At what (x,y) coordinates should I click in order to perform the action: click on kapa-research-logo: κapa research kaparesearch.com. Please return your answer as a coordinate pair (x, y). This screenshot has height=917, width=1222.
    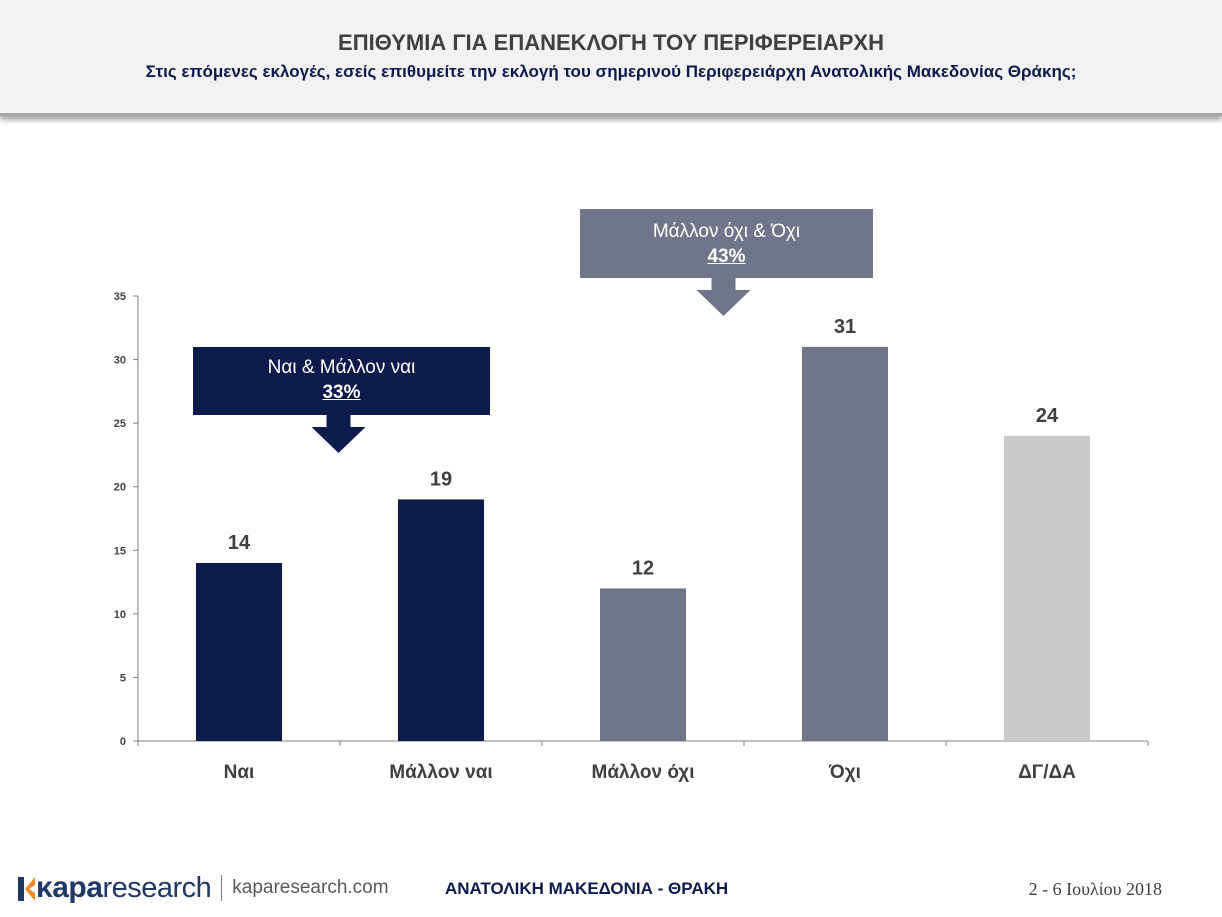
    Looking at the image, I should click on (203, 888).